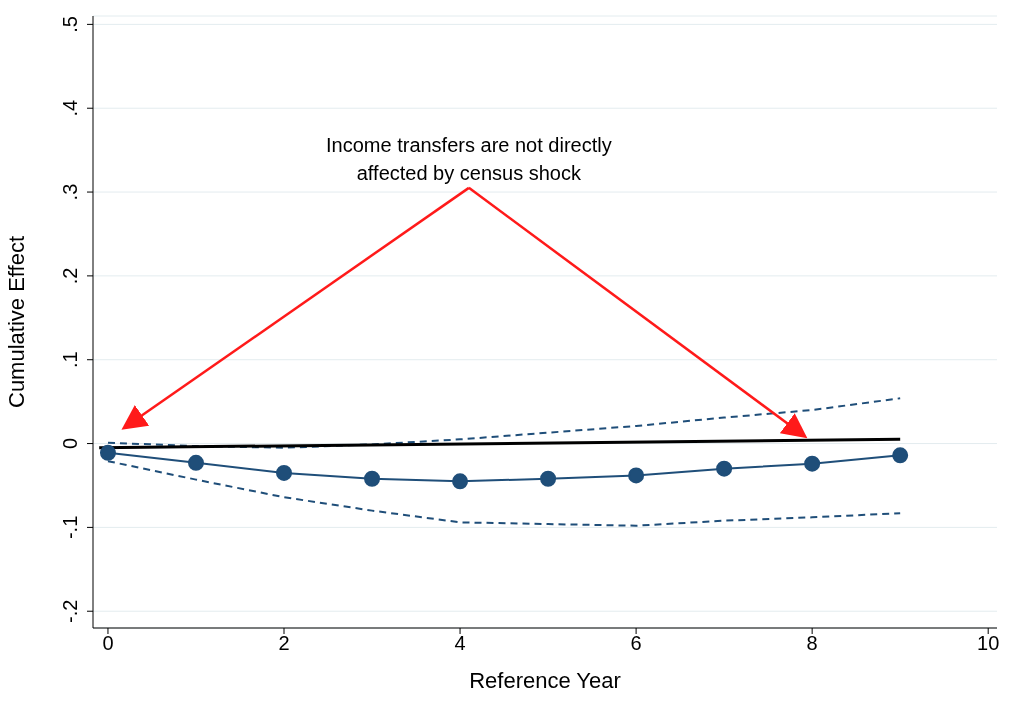  Describe the element at coordinates (70, 611) in the screenshot. I see `y-tick-label: -.2` at that location.